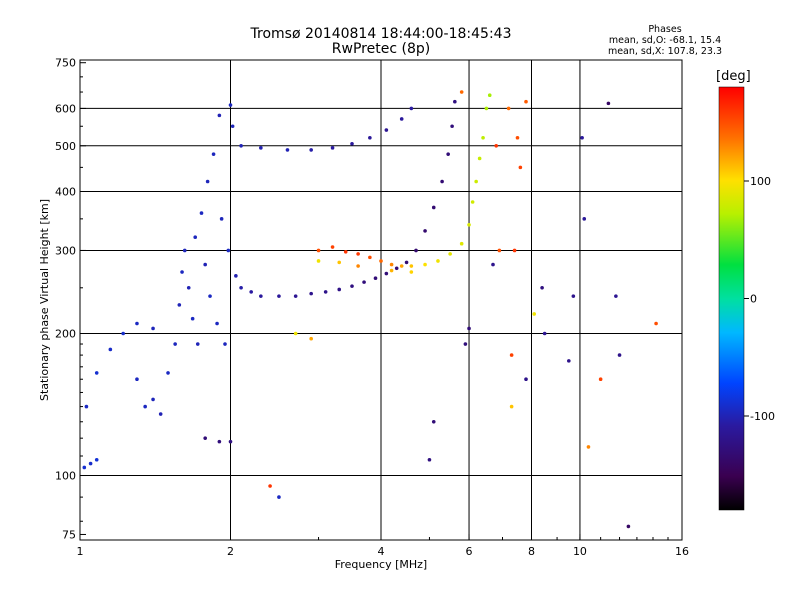  I want to click on x-tick-label: 10, so click(580, 551).